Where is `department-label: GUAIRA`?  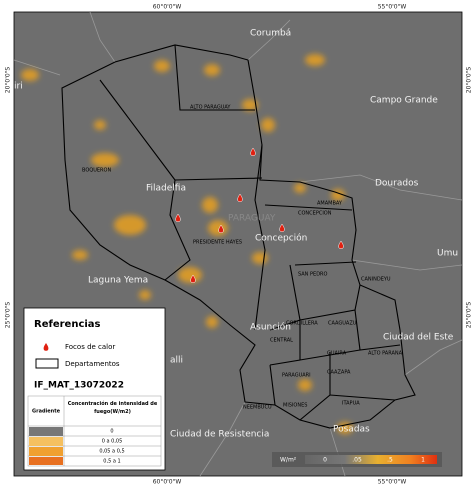
department-label: GUAIRA is located at coordinates (337, 354).